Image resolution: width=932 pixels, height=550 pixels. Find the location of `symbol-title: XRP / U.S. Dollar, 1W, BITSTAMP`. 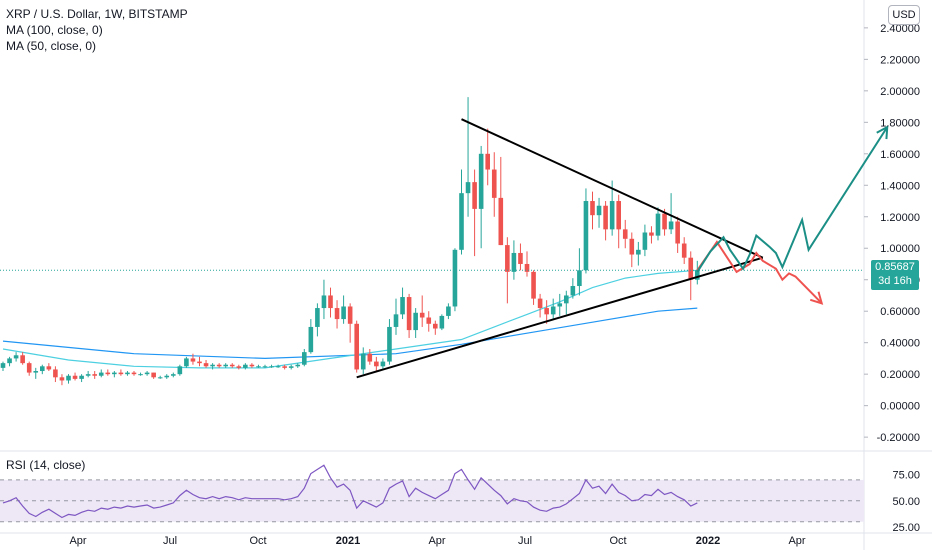

symbol-title: XRP / U.S. Dollar, 1W, BITSTAMP is located at coordinates (97, 14).